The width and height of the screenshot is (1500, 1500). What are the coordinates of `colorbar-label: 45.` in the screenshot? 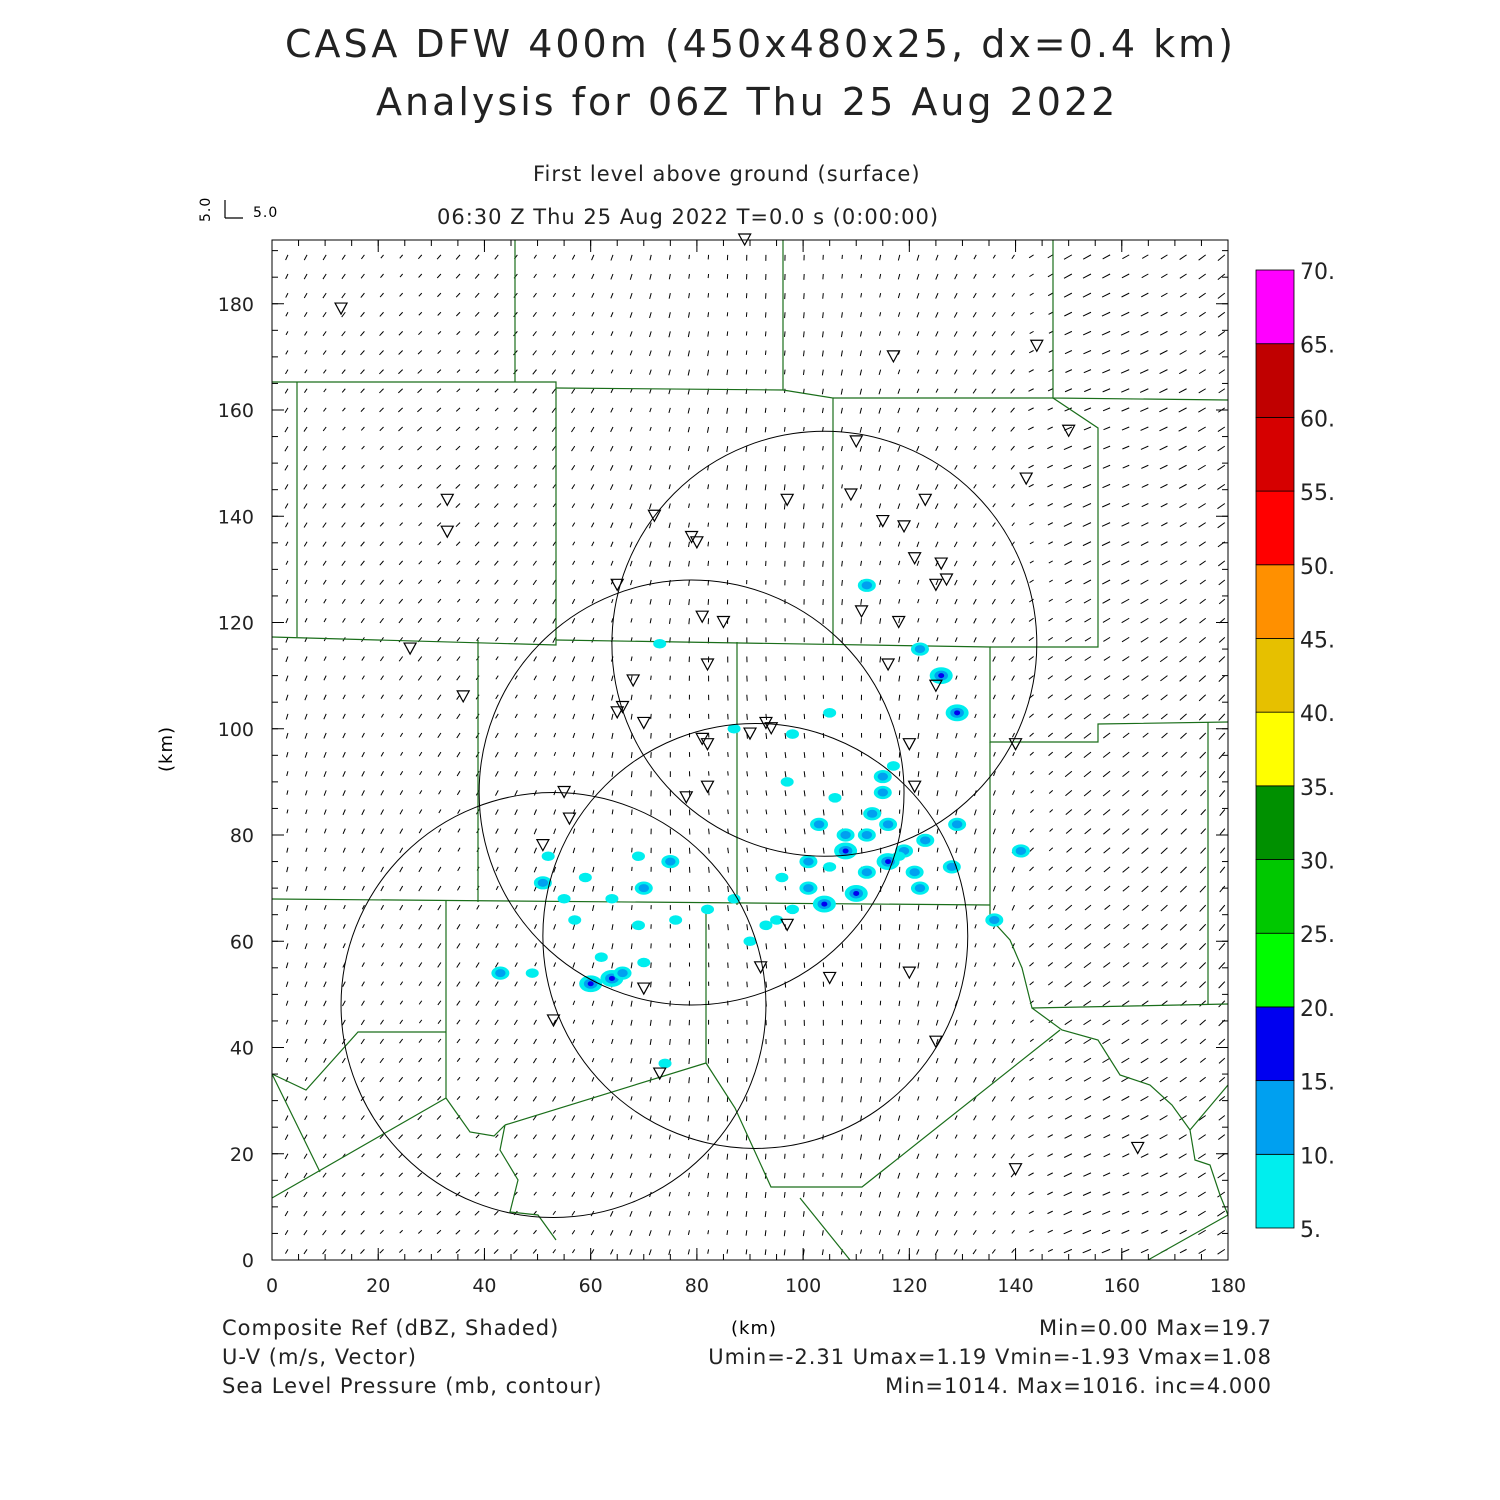 It's located at (1317, 640).